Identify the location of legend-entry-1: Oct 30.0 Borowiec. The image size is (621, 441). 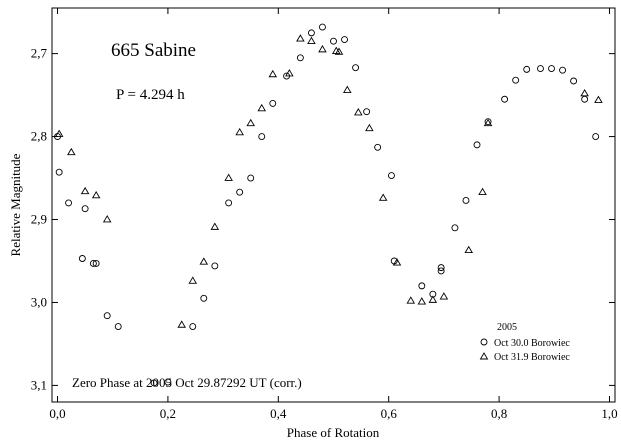
(532, 343).